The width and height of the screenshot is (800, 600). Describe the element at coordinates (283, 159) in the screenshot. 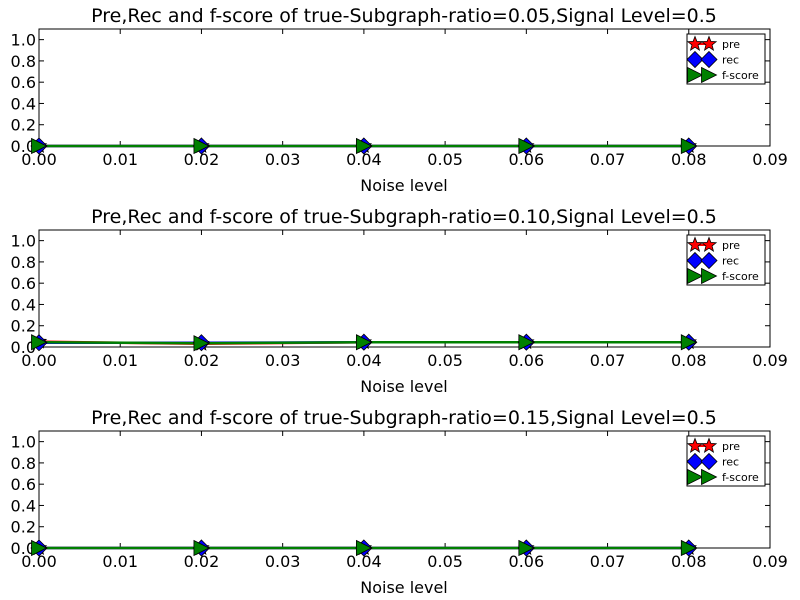

I see `x-tick-label-0-3: 0.03` at that location.